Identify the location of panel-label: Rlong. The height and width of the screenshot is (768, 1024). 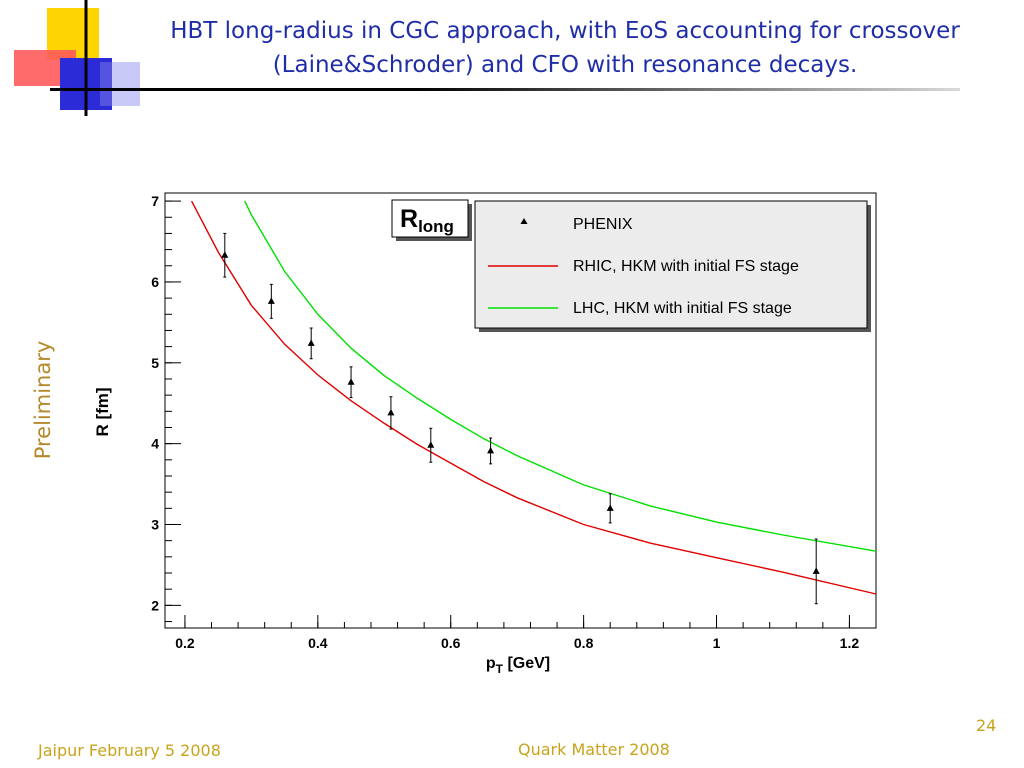
(427, 220).